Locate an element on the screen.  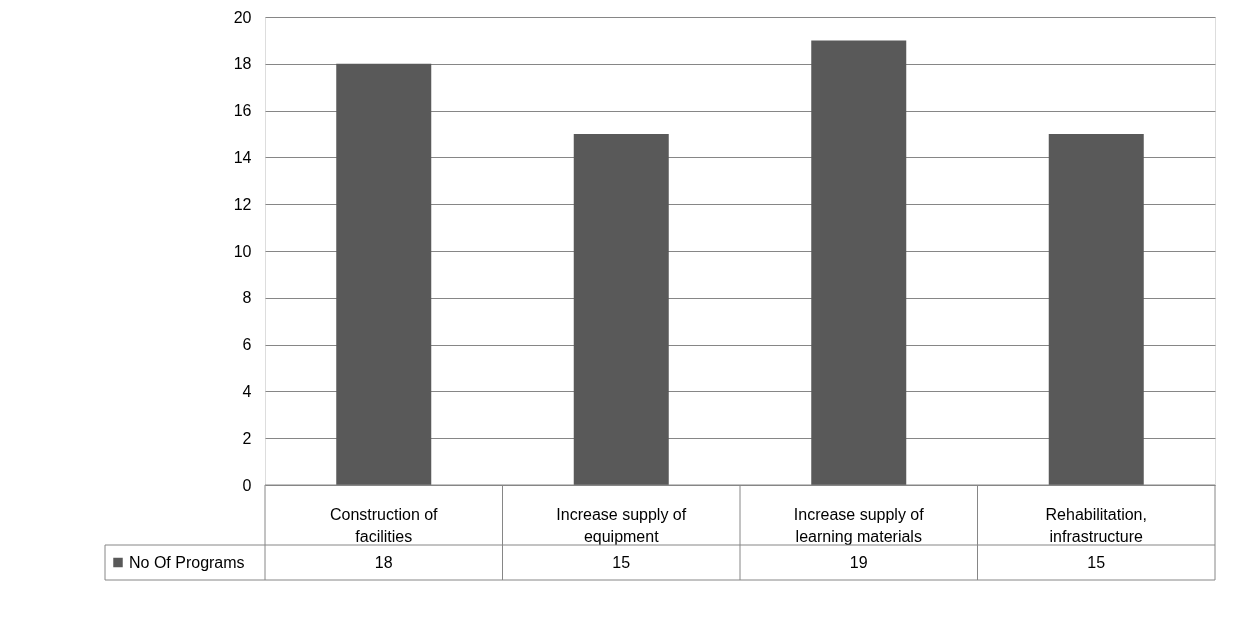
y-tick-label: 18 is located at coordinates (242, 64).